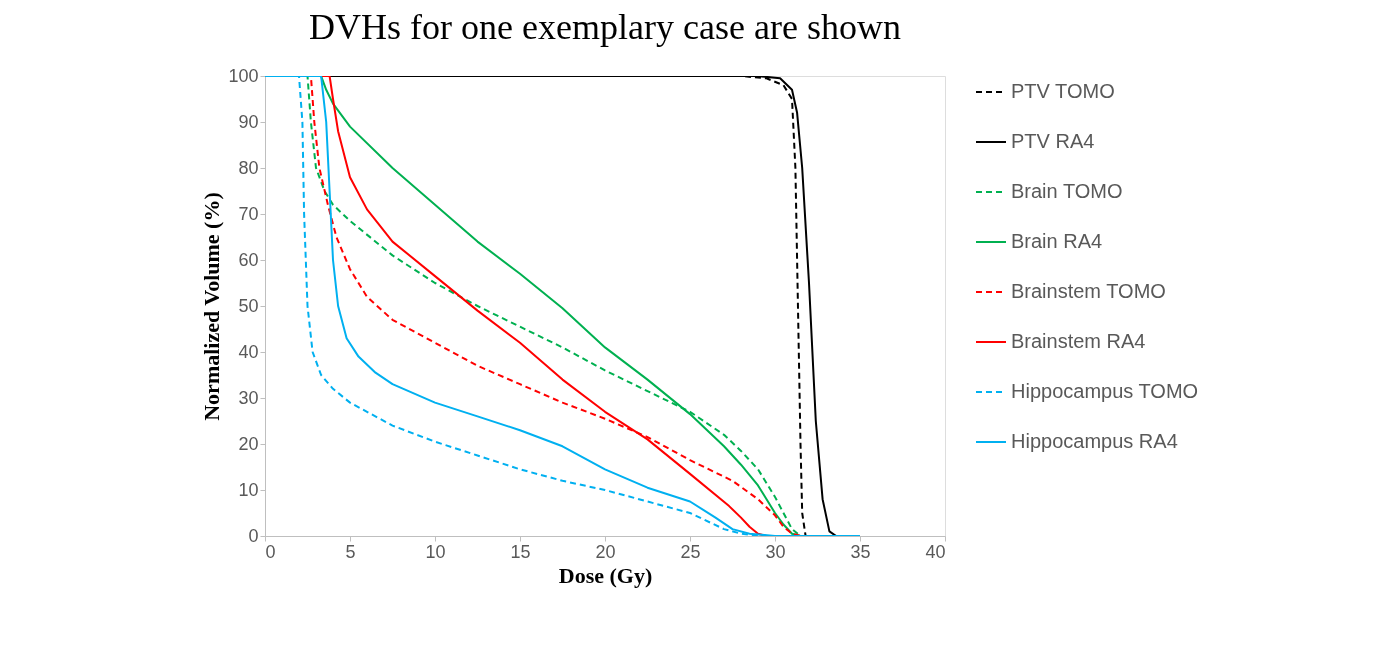 Image resolution: width=1383 pixels, height=649 pixels. Describe the element at coordinates (935, 551) in the screenshot. I see `x-tick-label: 40` at that location.